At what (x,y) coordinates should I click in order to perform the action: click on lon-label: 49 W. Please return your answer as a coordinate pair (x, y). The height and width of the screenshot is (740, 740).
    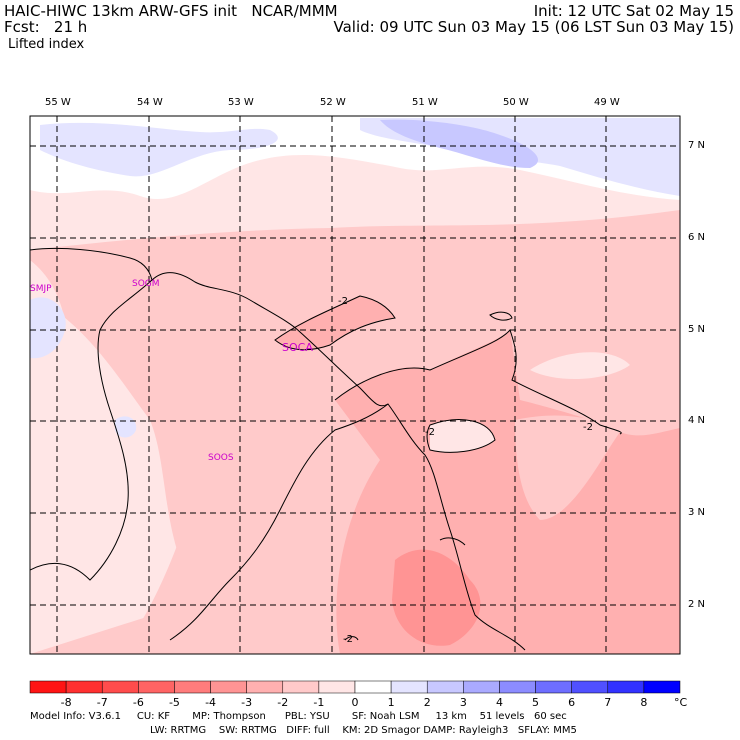
    Looking at the image, I should click on (607, 102).